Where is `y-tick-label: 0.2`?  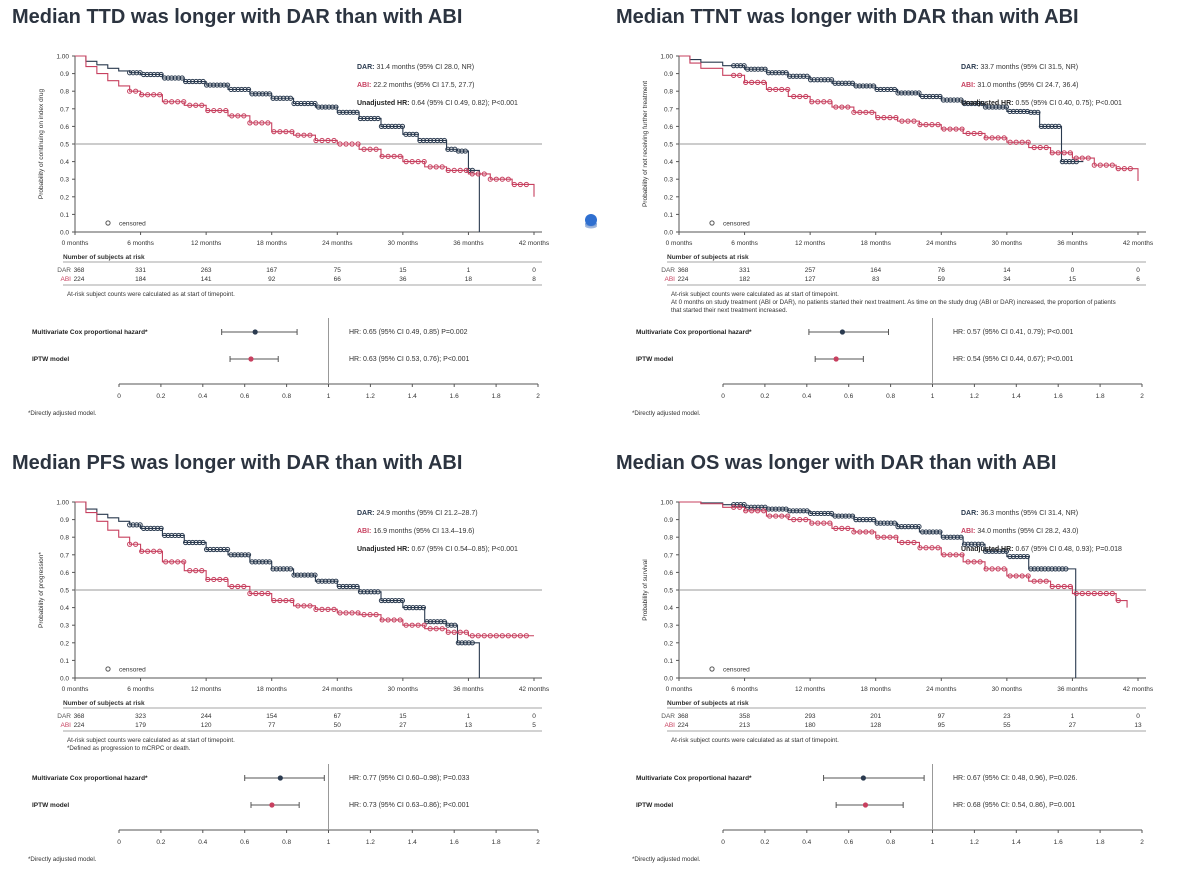 y-tick-label: 0.2 is located at coordinates (668, 197).